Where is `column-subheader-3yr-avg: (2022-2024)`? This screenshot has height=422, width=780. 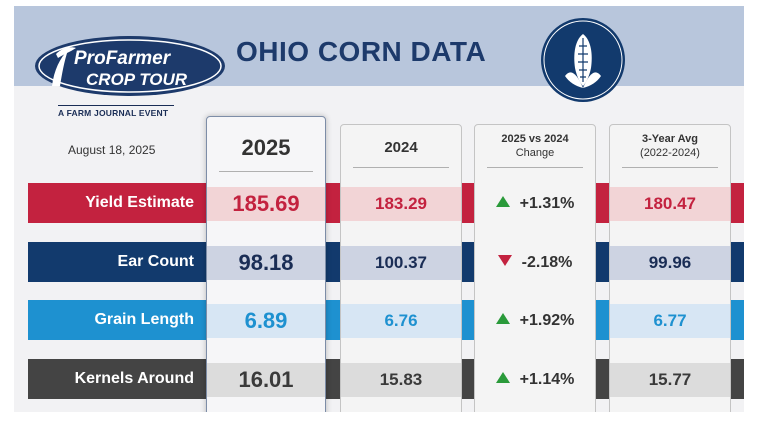 column-subheader-3yr-avg: (2022-2024) is located at coordinates (670, 153).